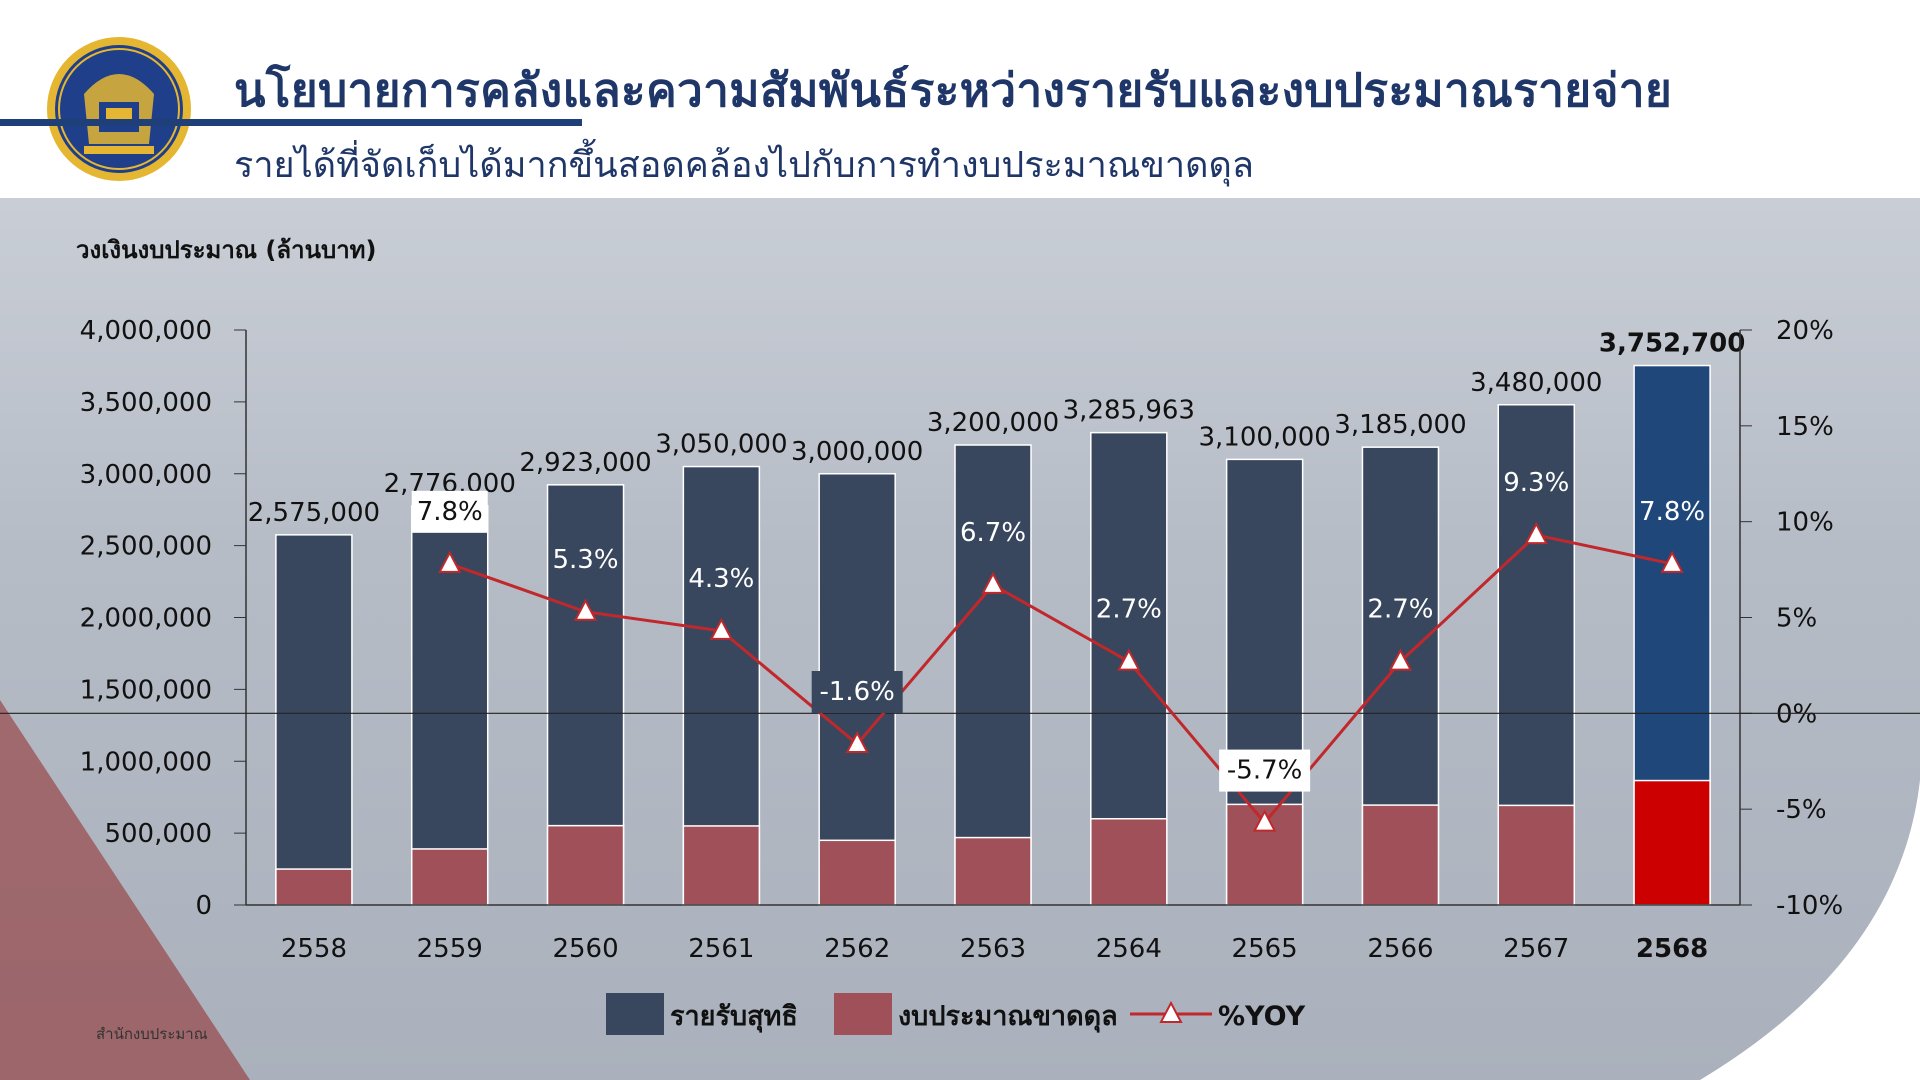  Describe the element at coordinates (1801, 810) in the screenshot. I see `y2-tick-label: -5%` at that location.